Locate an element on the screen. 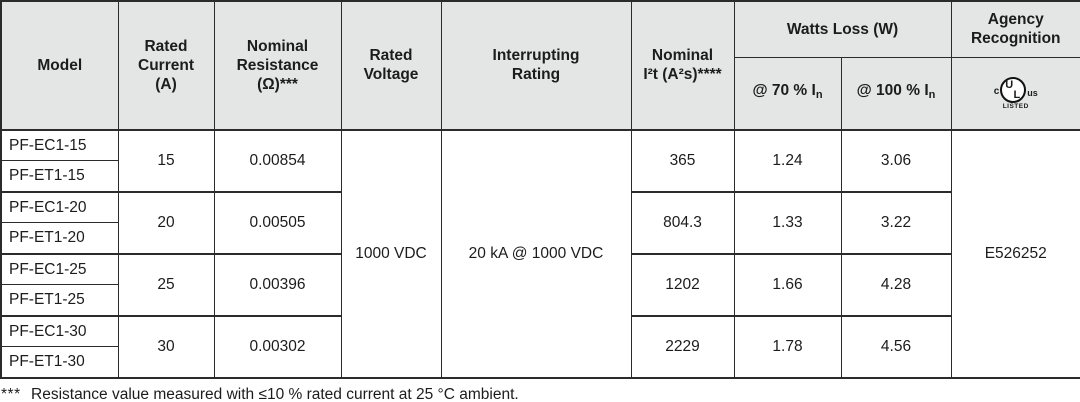  model-cell: PF-EC1-25 is located at coordinates (59, 268).